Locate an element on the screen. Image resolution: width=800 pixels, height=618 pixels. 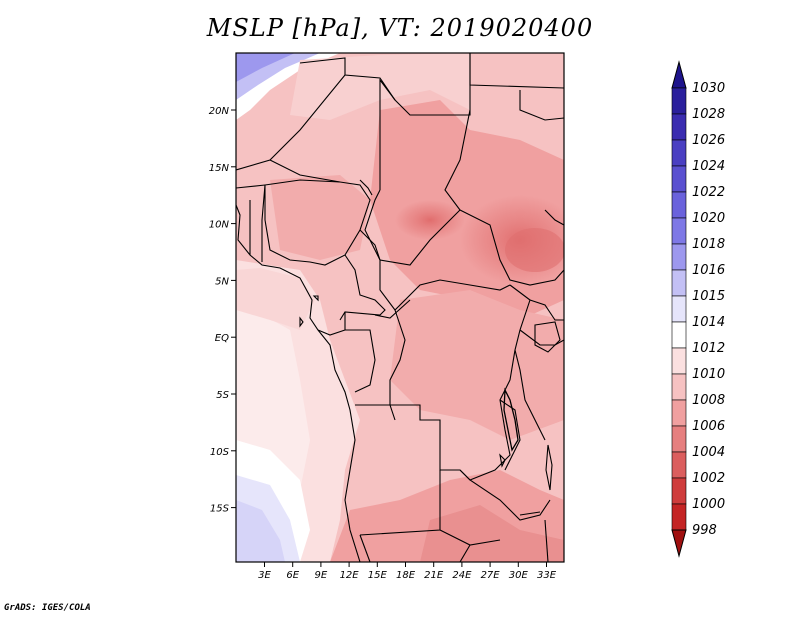
colorbar-level-label: 1010 is located at coordinates (708, 374).